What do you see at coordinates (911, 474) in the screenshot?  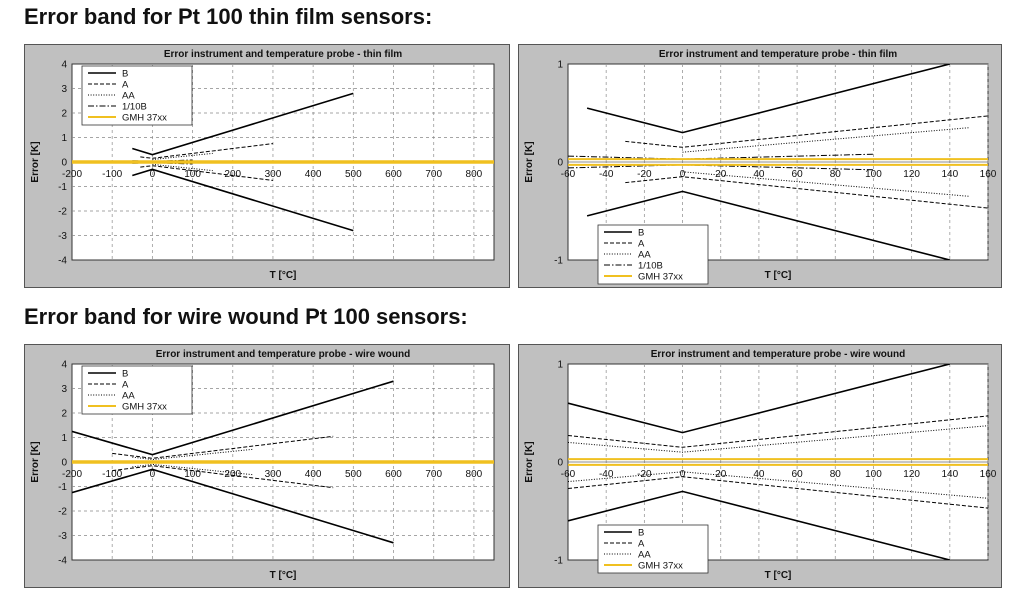 I see `x-tick-label: 120` at bounding box center [911, 474].